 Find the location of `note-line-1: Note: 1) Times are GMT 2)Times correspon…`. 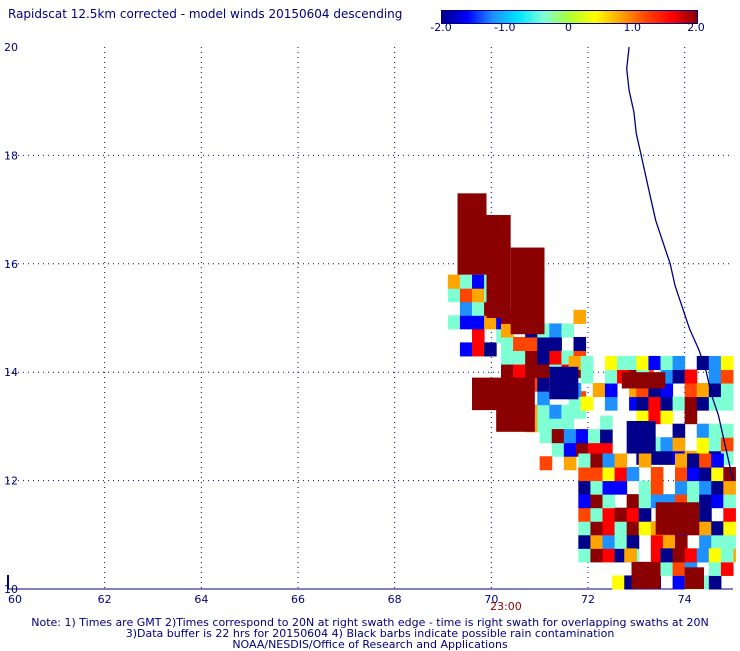

note-line-1: Note: 1) Times are GMT 2)Times correspon… is located at coordinates (370, 622).